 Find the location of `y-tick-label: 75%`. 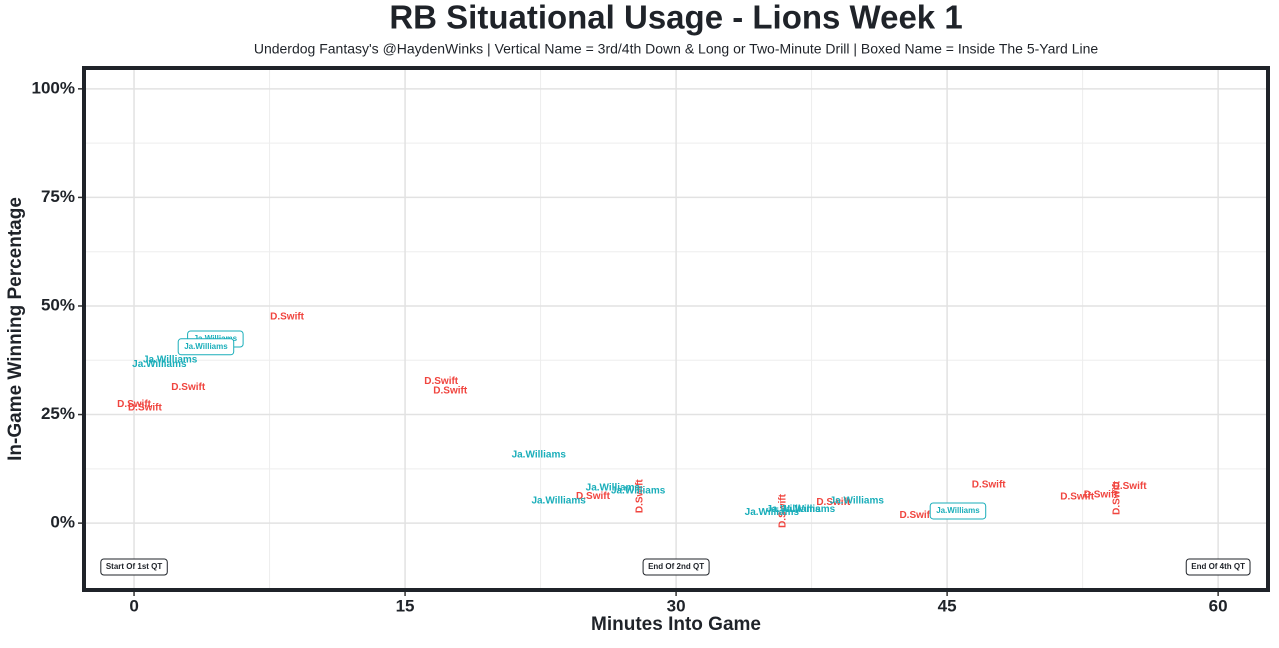

y-tick-label: 75% is located at coordinates (58, 196).